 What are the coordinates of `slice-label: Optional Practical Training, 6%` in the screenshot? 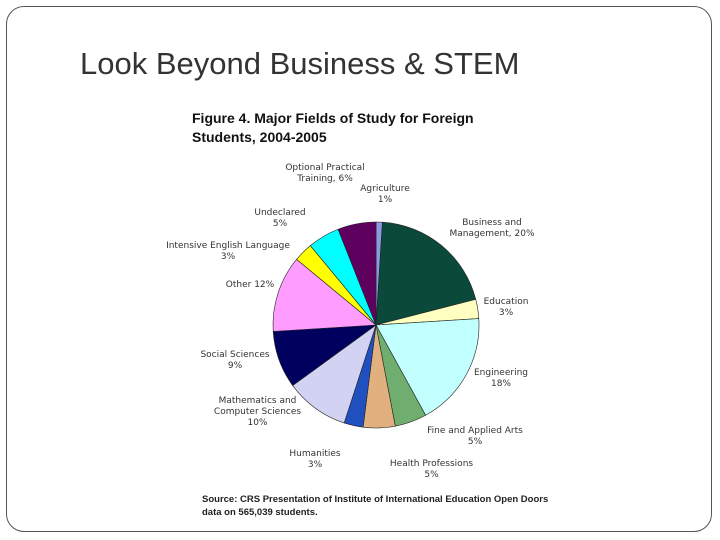 It's located at (325, 174).